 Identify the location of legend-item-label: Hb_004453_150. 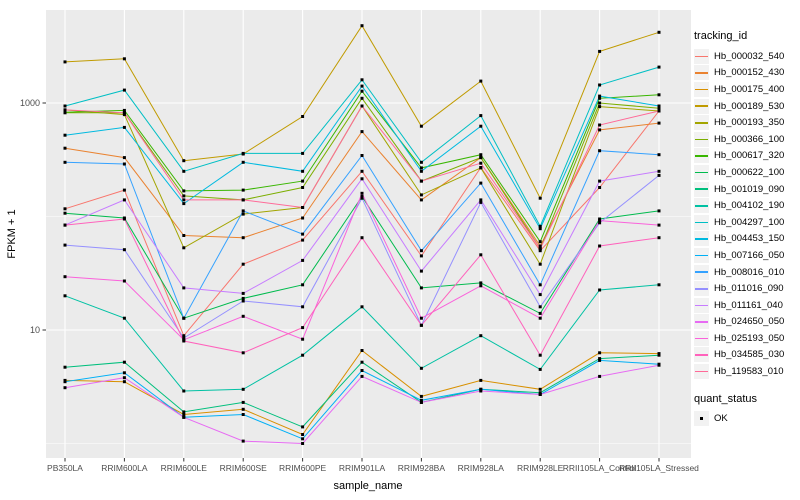
(749, 239).